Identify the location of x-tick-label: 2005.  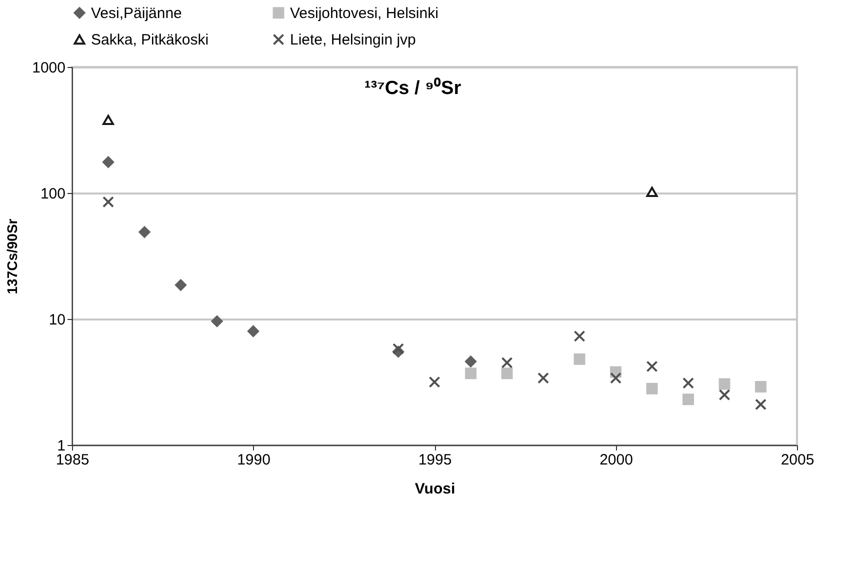
(797, 460).